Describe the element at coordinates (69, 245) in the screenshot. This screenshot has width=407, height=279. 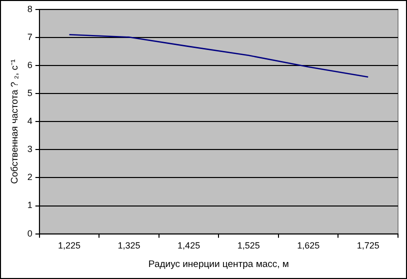
I see `x-tick-label: 1,225` at that location.